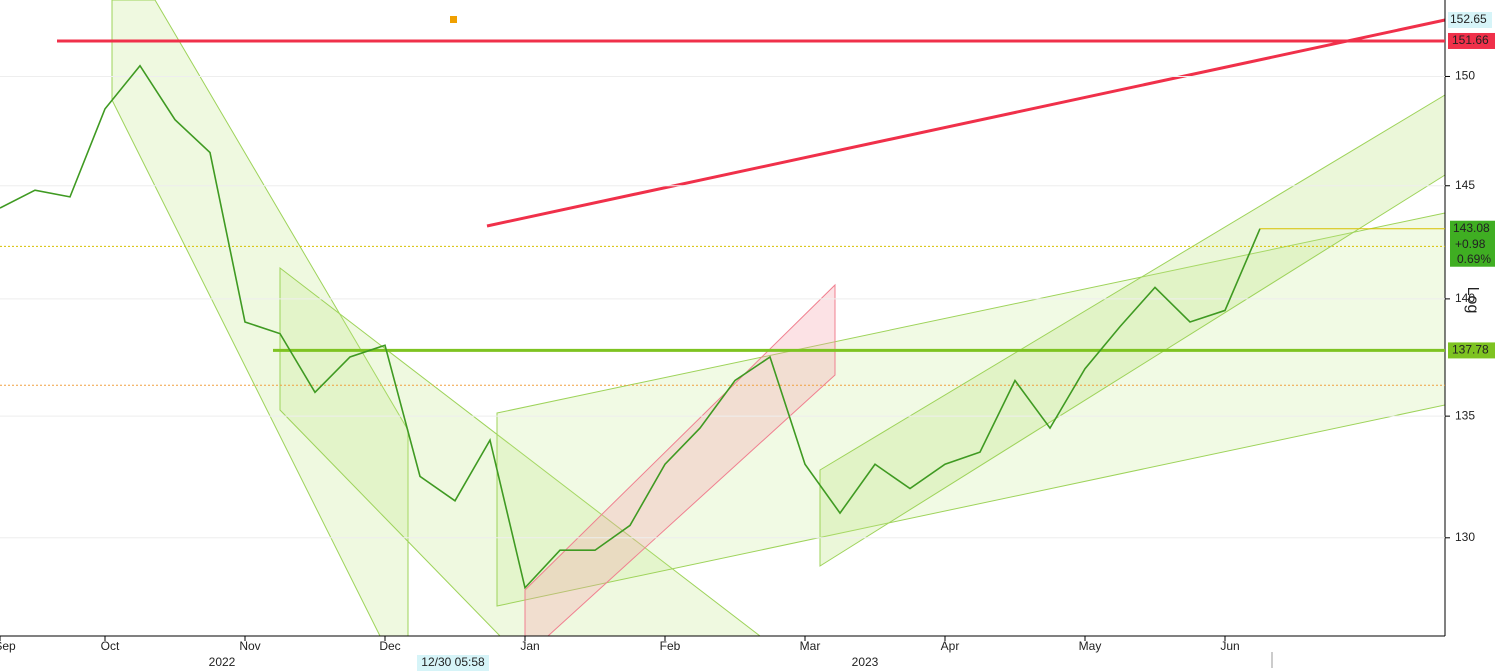  Describe the element at coordinates (810, 646) in the screenshot. I see `x-tick-label: Mar` at that location.